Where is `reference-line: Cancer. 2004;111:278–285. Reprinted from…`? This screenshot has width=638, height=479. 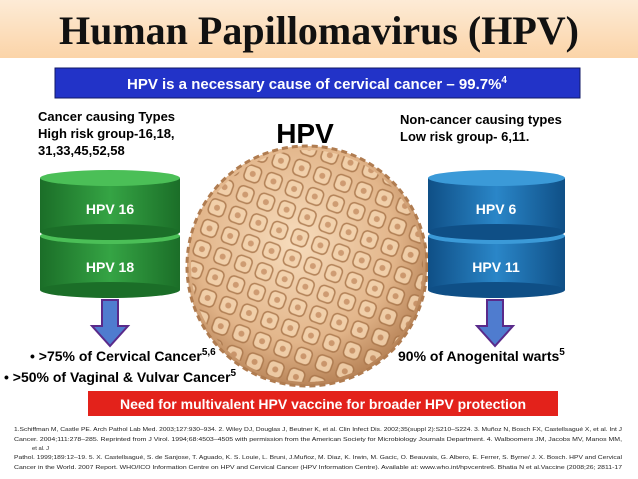
reference-line: Cancer. 2004;111:278–285. Reprinted from… is located at coordinates (318, 440).